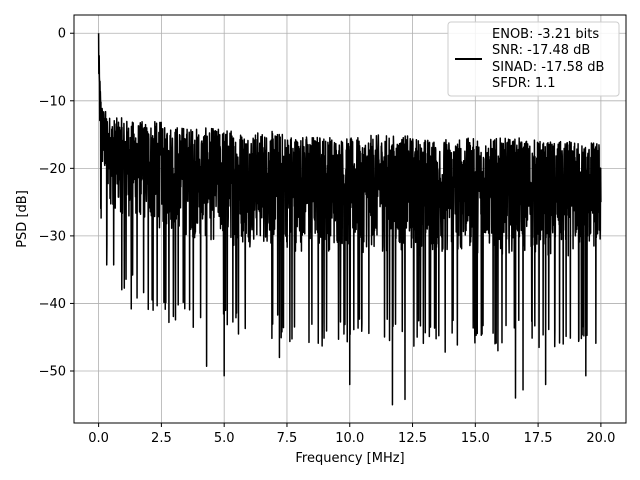  What do you see at coordinates (52, 371) in the screenshot?
I see `y-tick-label: −50` at bounding box center [52, 371].